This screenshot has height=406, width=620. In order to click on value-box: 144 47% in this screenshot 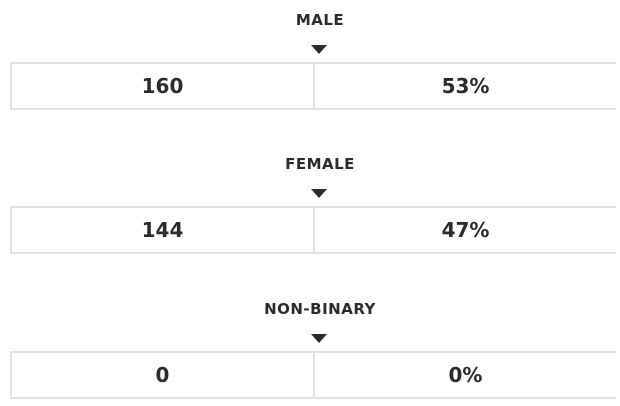, I will do `click(313, 230)`.